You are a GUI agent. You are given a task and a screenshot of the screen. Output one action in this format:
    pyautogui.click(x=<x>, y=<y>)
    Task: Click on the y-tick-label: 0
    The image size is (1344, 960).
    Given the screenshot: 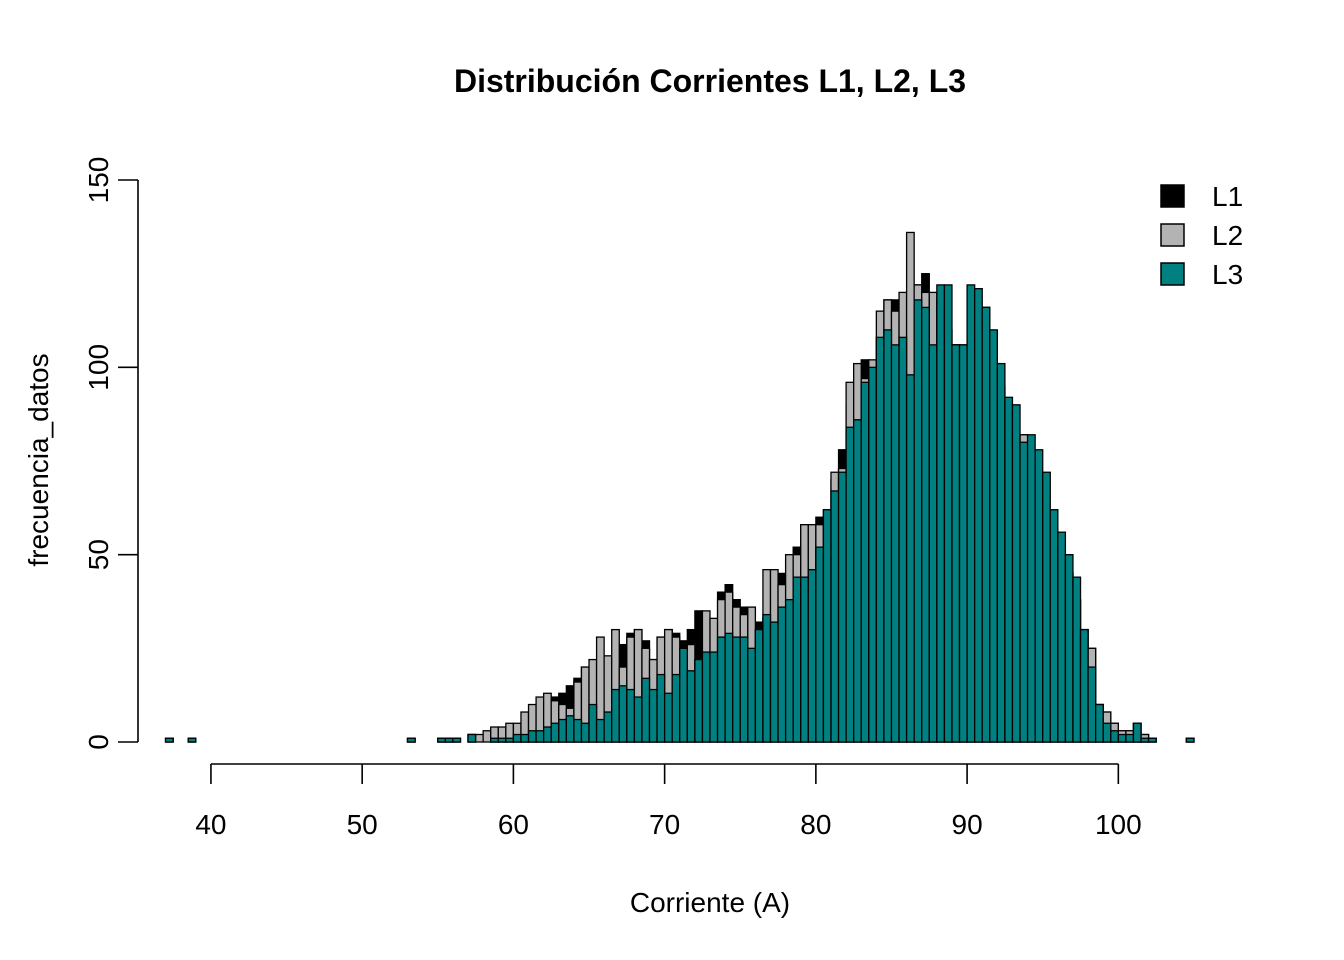 What is the action you would take?
    pyautogui.click(x=98, y=742)
    